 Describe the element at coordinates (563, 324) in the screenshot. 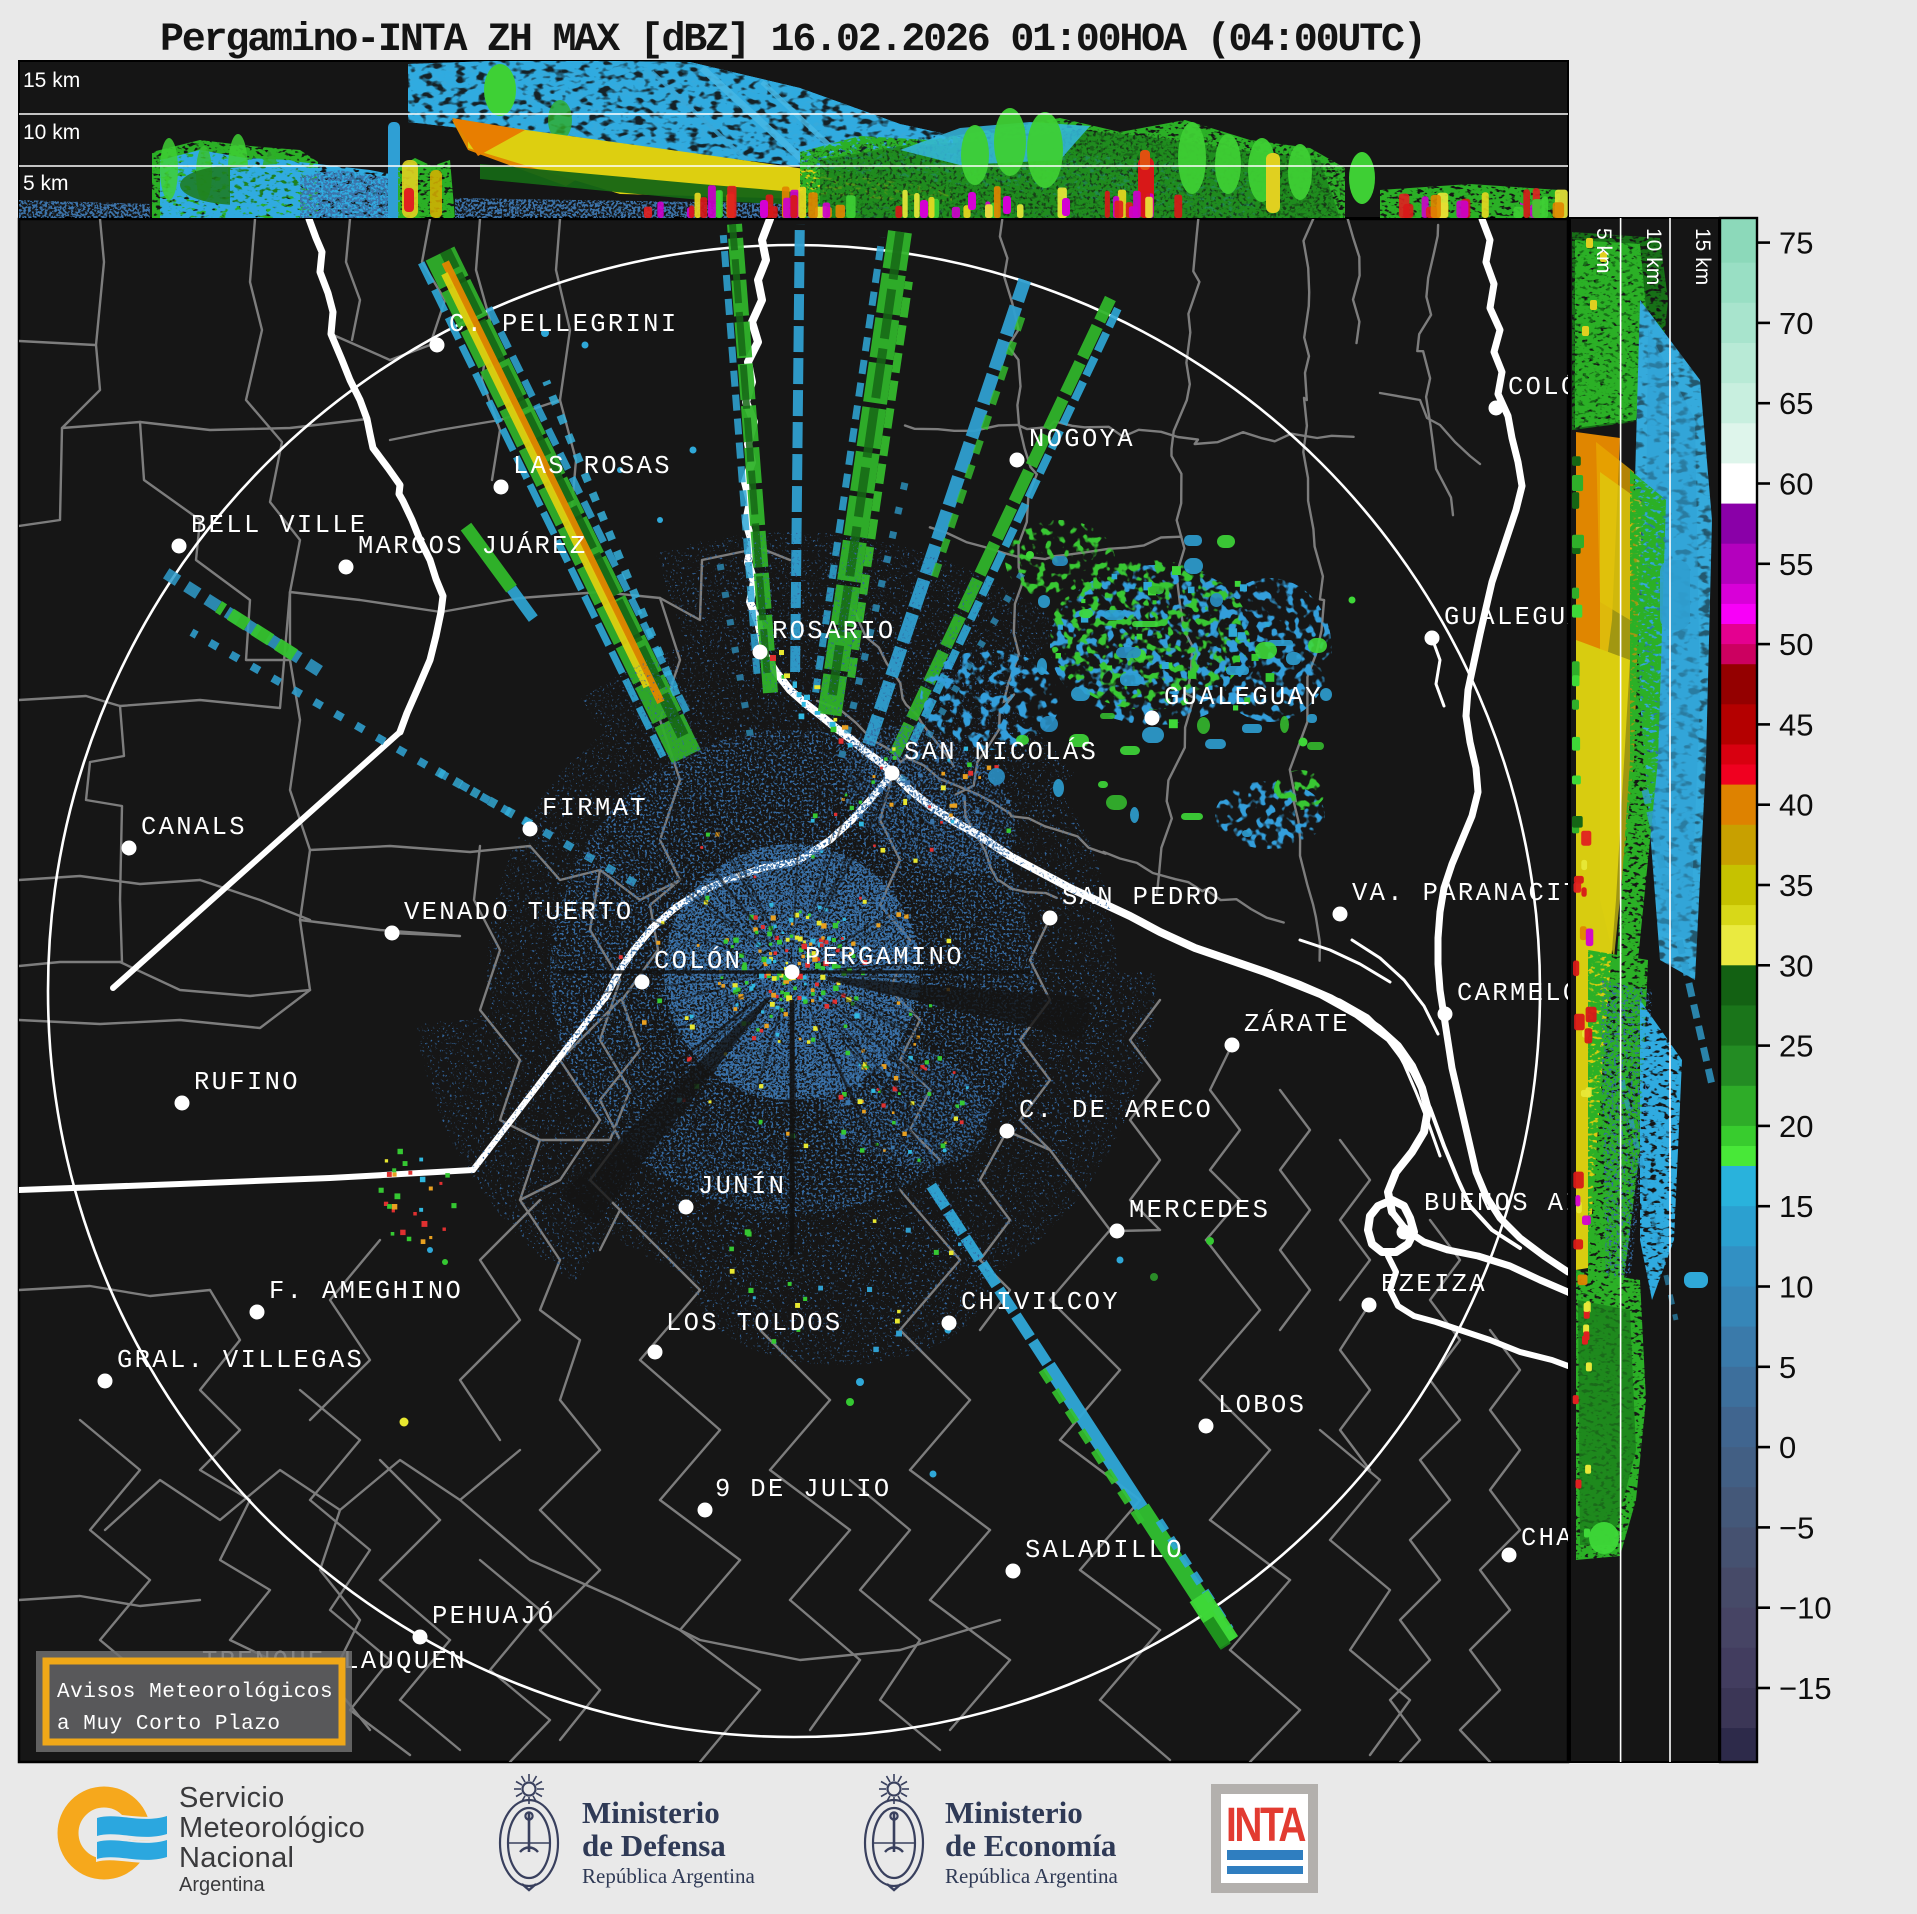

I see `svg-text: C. PELLEGRINI` at that location.